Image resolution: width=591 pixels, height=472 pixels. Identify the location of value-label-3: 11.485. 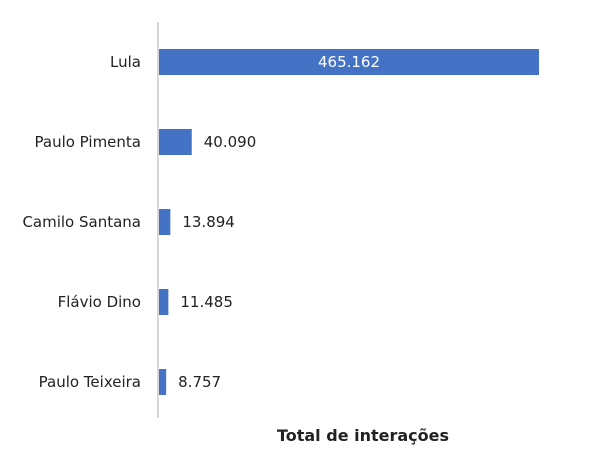
(206, 302).